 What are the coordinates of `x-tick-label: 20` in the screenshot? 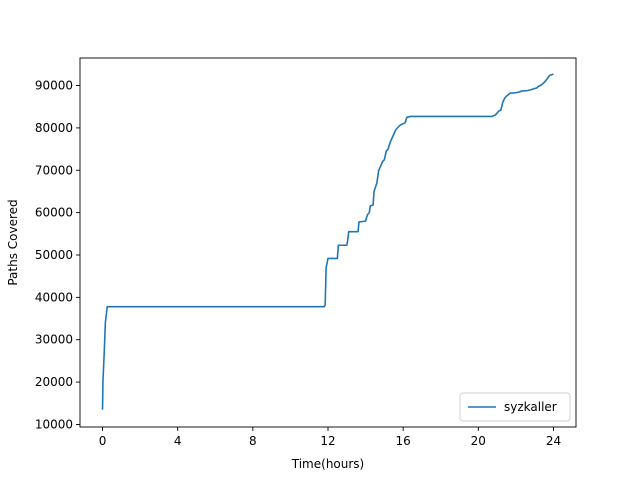 It's located at (478, 441).